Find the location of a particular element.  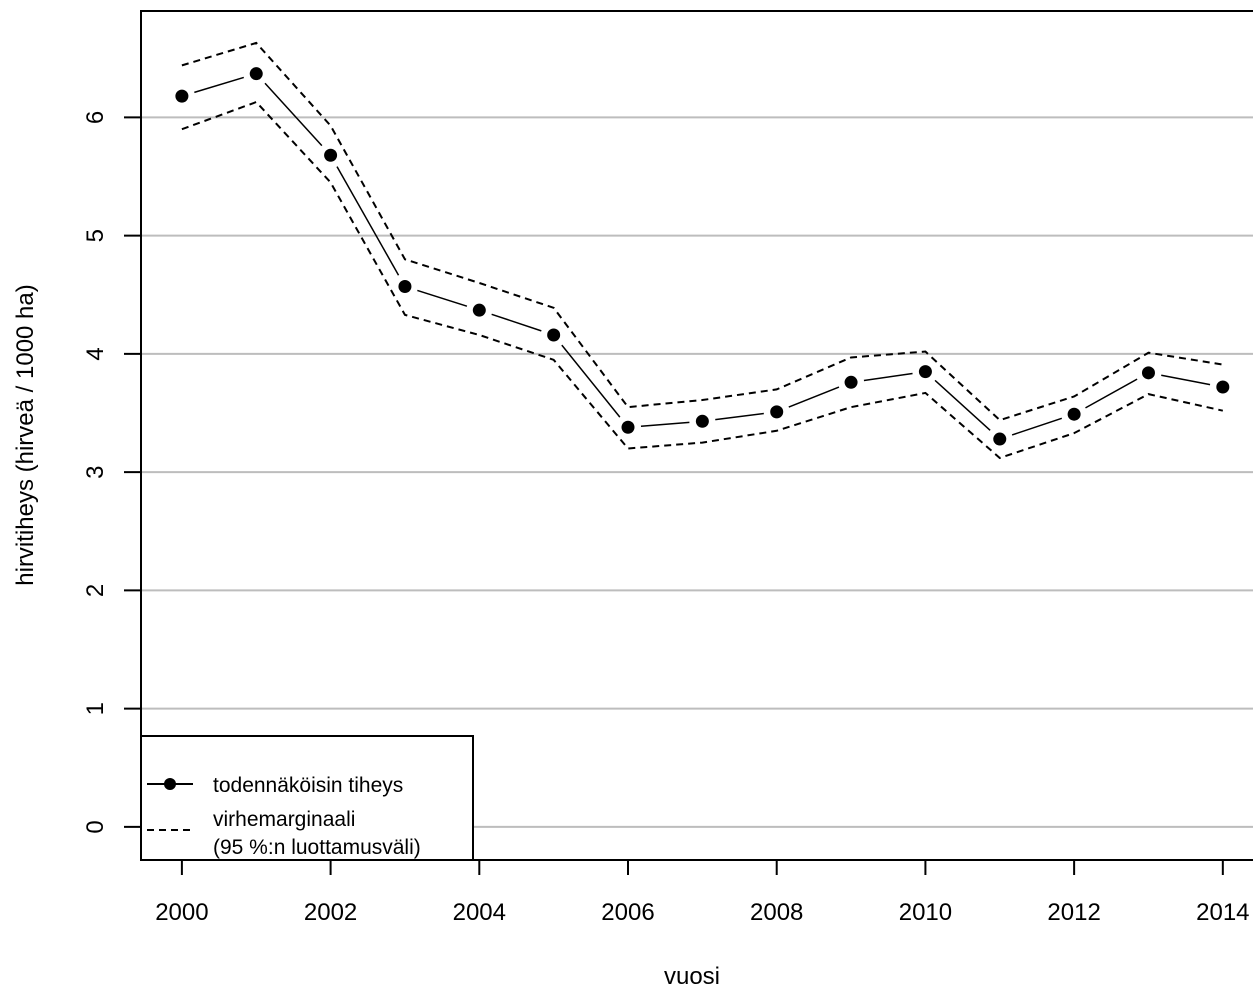

y-axis-title: hirvitiheys (hirveä / 1000 ha) is located at coordinates (25, 434).